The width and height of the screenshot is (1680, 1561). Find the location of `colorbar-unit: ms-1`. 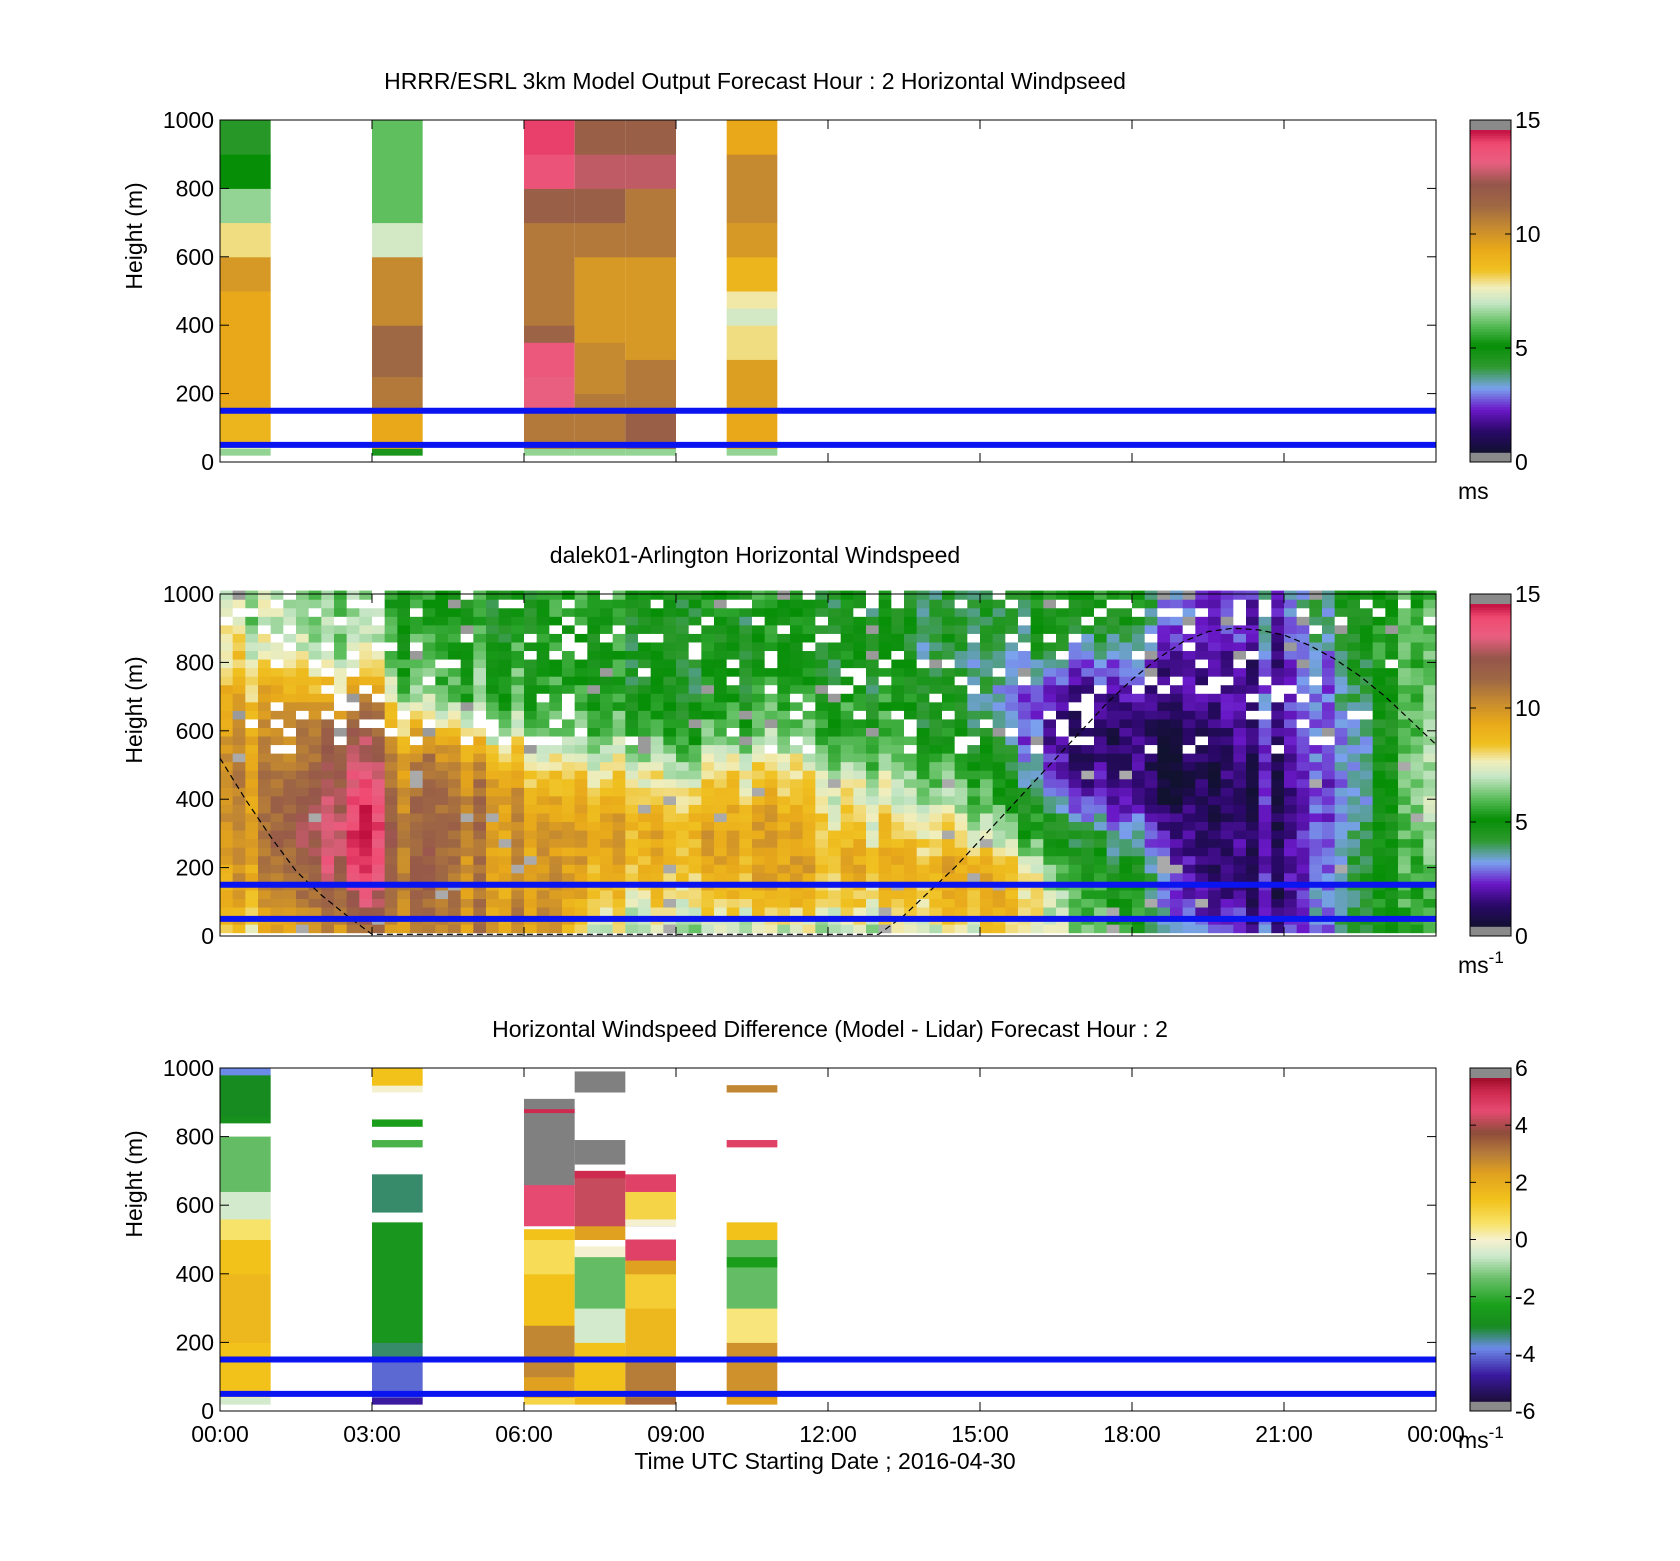

colorbar-unit: ms-1 is located at coordinates (1481, 1438).